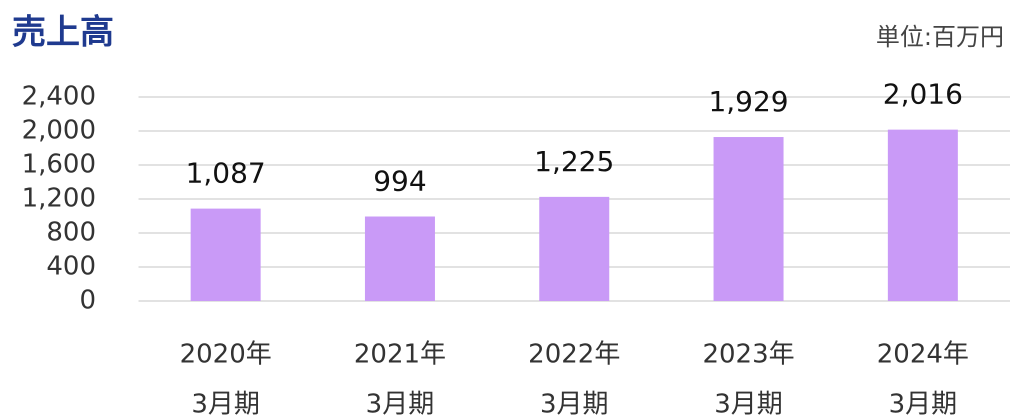 This screenshot has width=1026, height=419. I want to click on x-tick-label: 2022年, so click(574, 355).